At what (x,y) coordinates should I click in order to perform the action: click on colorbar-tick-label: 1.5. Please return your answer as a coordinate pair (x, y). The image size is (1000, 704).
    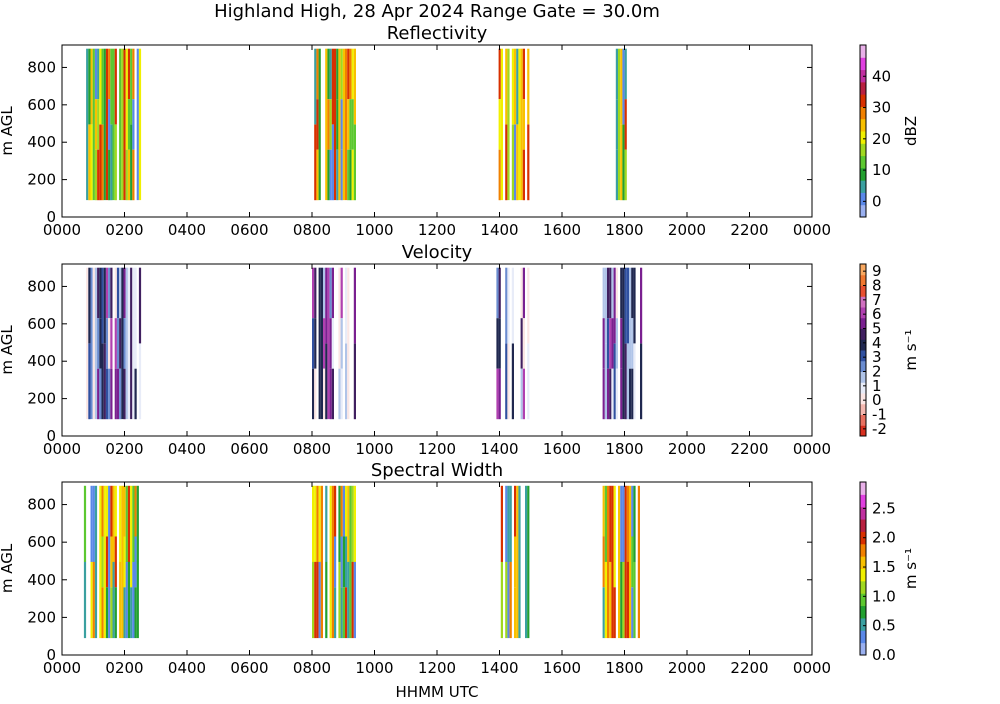
    Looking at the image, I should click on (884, 567).